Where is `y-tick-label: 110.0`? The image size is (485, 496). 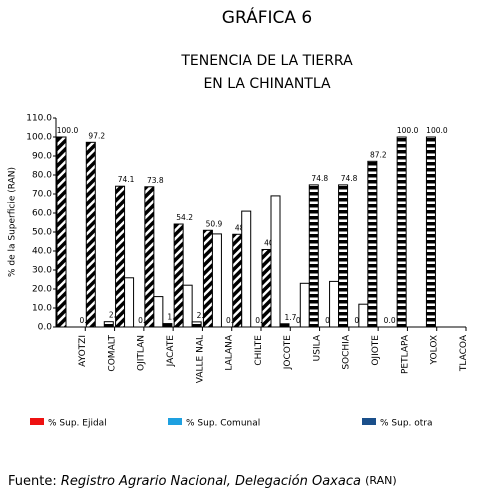 y-tick-label: 110.0 is located at coordinates (39, 119).